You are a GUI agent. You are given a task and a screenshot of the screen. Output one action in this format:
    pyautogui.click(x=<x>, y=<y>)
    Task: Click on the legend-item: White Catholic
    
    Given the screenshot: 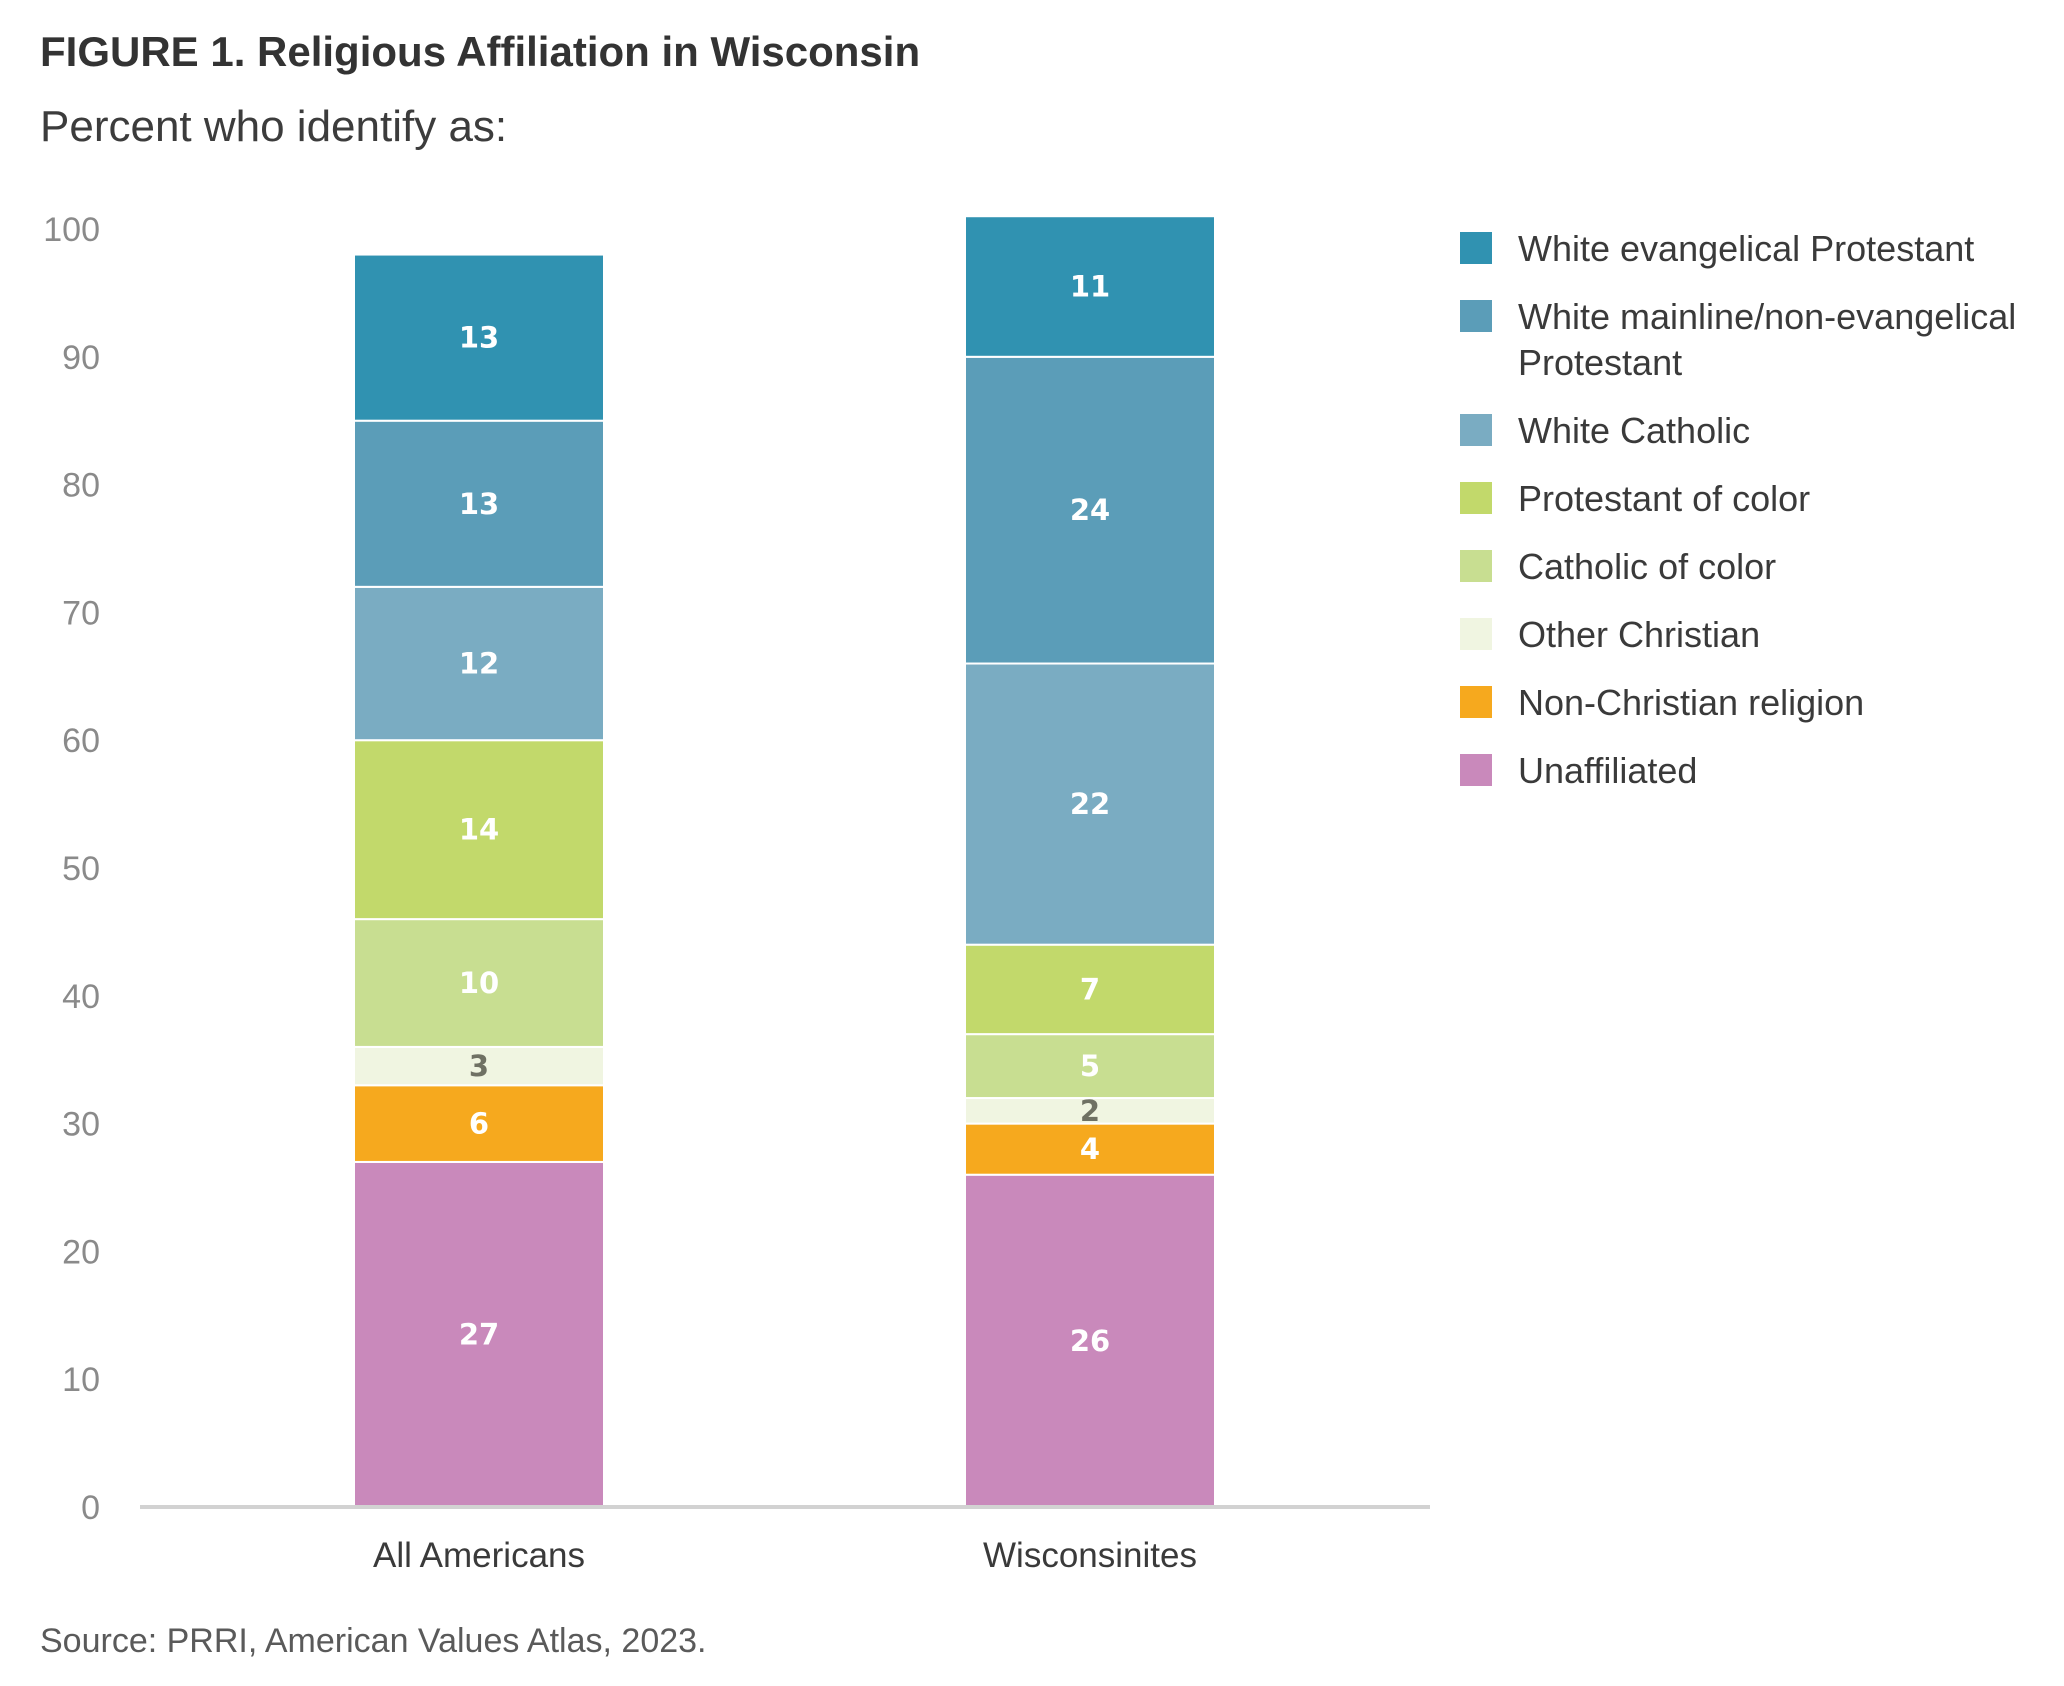 What is the action you would take?
    pyautogui.click(x=1750, y=431)
    